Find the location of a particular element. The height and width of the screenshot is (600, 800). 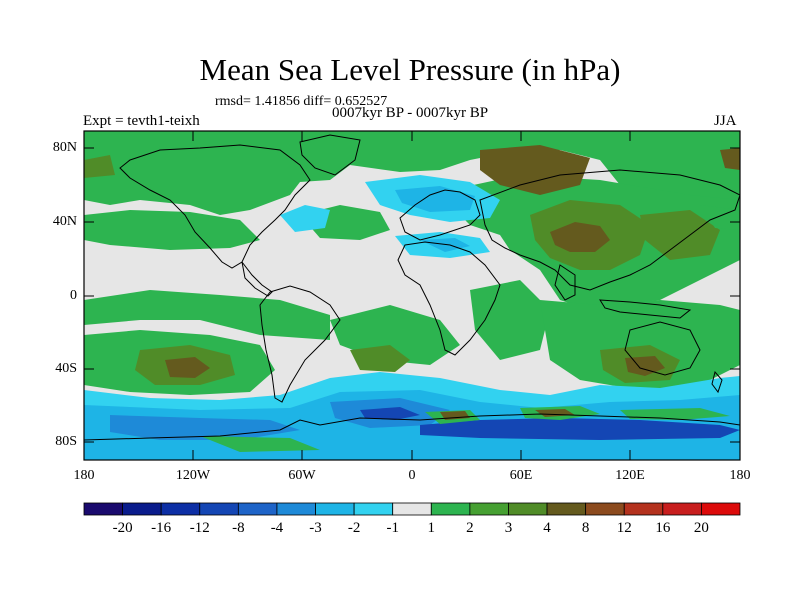

colorbar-label: -4 is located at coordinates (277, 528).